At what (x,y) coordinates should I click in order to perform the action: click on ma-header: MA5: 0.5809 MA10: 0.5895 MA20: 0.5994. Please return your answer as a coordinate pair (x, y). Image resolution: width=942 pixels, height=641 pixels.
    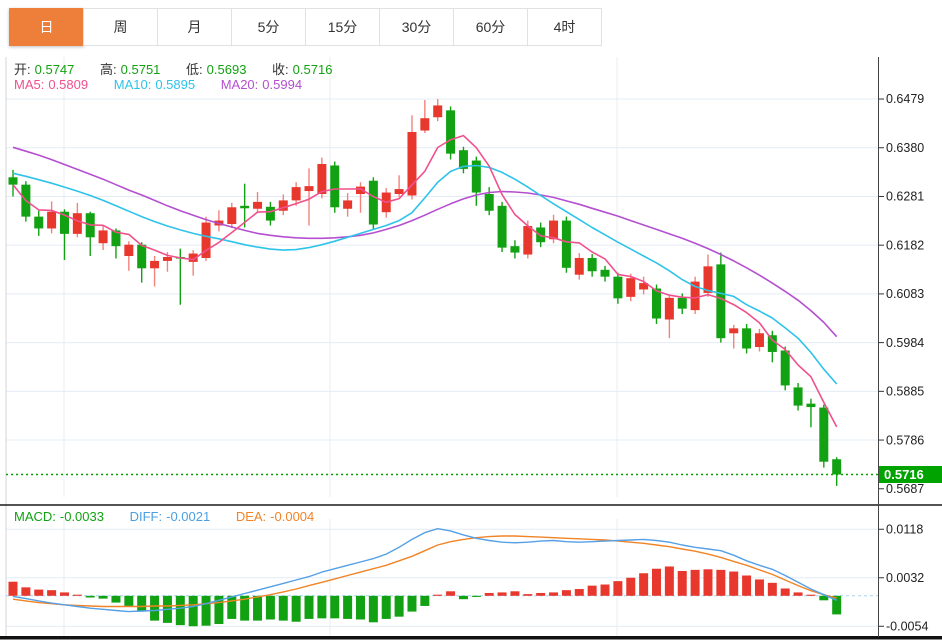
    Looking at the image, I should click on (160, 84).